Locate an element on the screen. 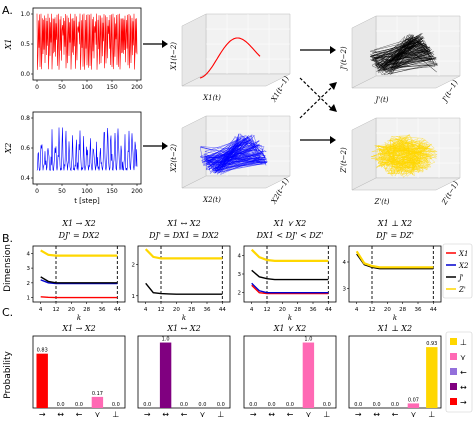 This screenshot has width=474, height=426. jprime-embedding: J'(t) J'(t−1)J'(t−2) is located at coordinates (400, 60).